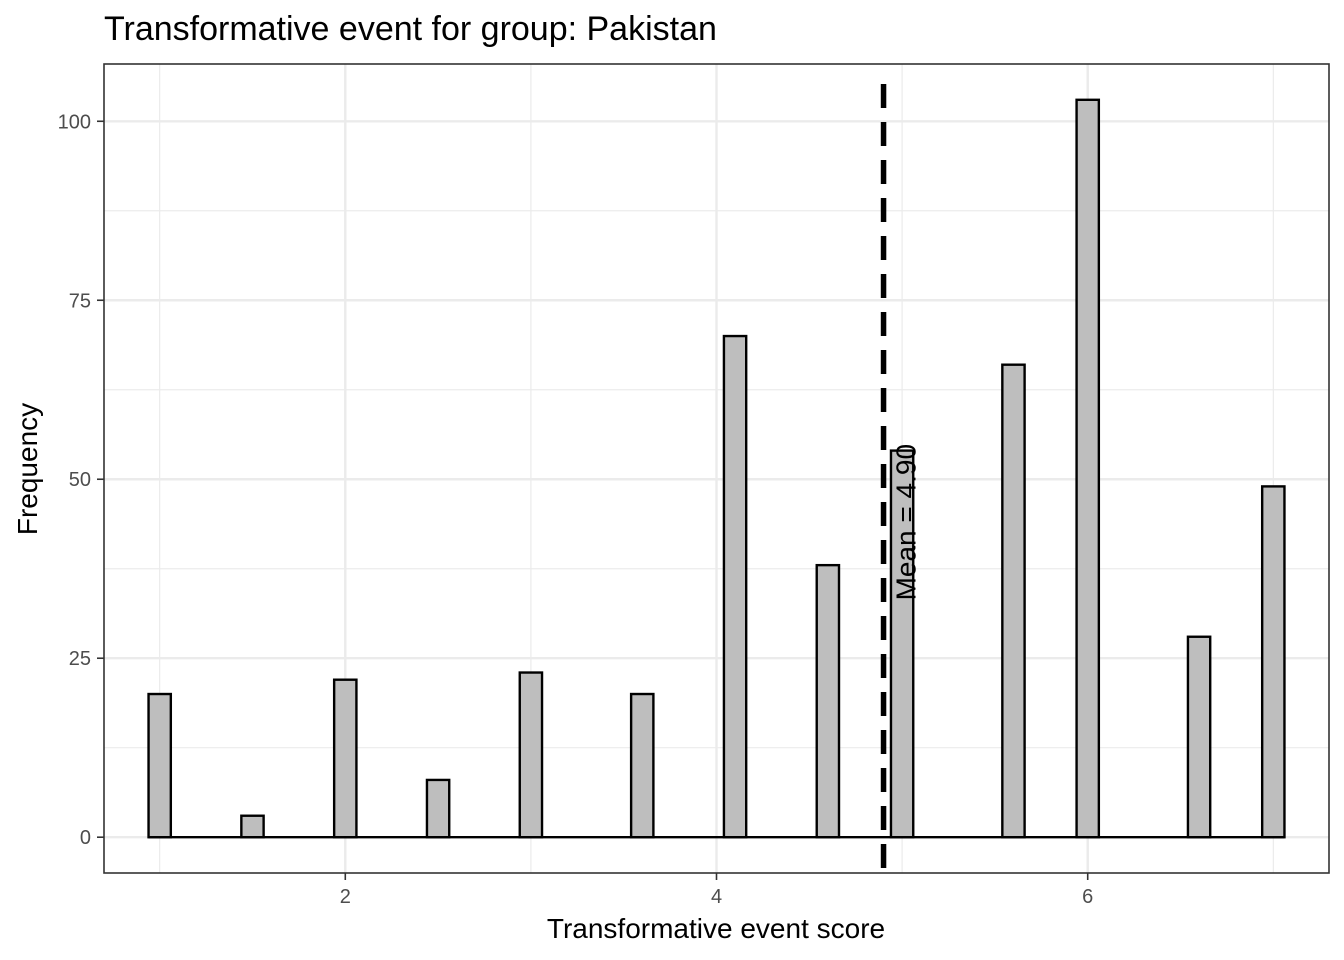 Image resolution: width=1344 pixels, height=960 pixels. I want to click on mean-annotation: Mean = 4.90, so click(901, 478).